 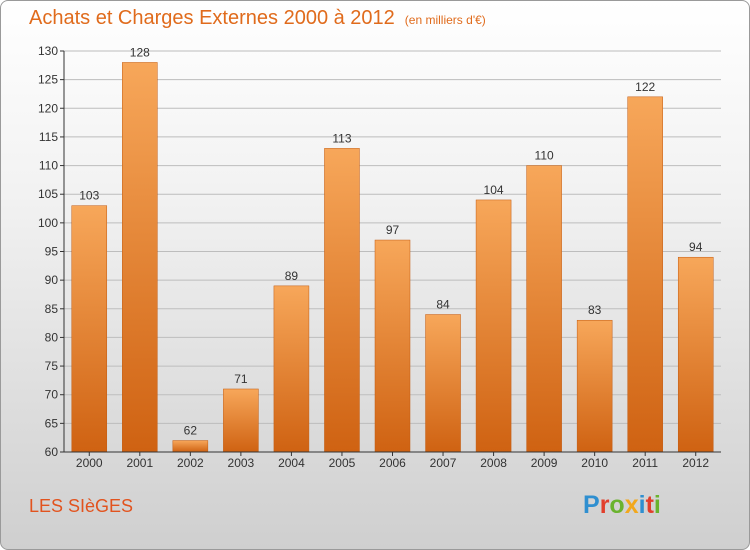 What do you see at coordinates (52, 395) in the screenshot?
I see `y-tick-label: 70` at bounding box center [52, 395].